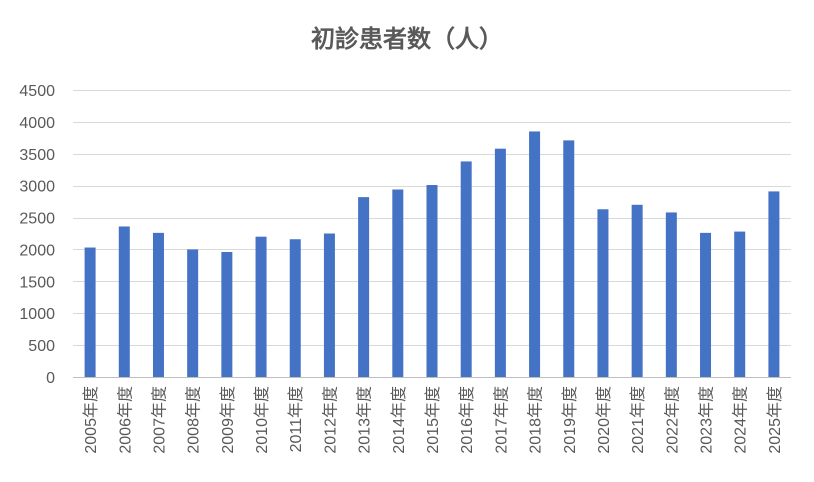 This screenshot has height=482, width=814. I want to click on y-tick-label: 2000, so click(37, 250).